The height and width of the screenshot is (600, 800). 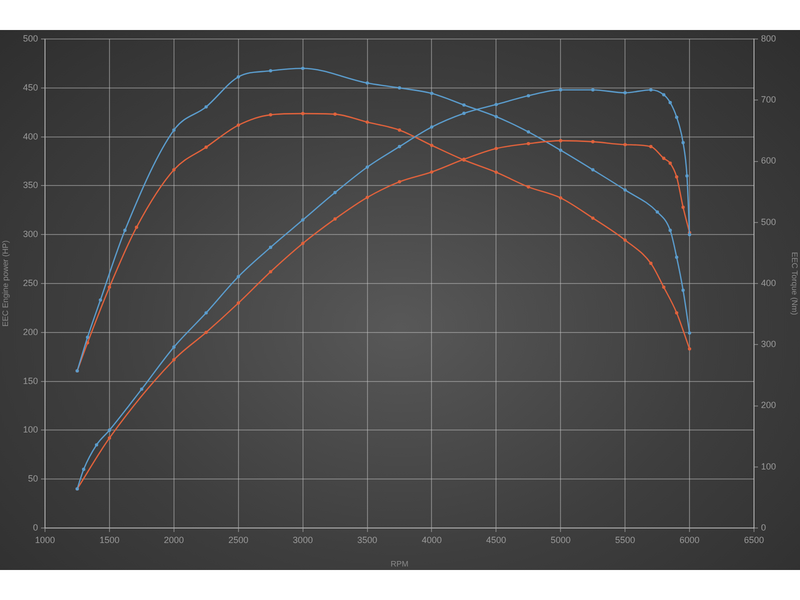 I want to click on x-tick-label: 2000, so click(x=174, y=539).